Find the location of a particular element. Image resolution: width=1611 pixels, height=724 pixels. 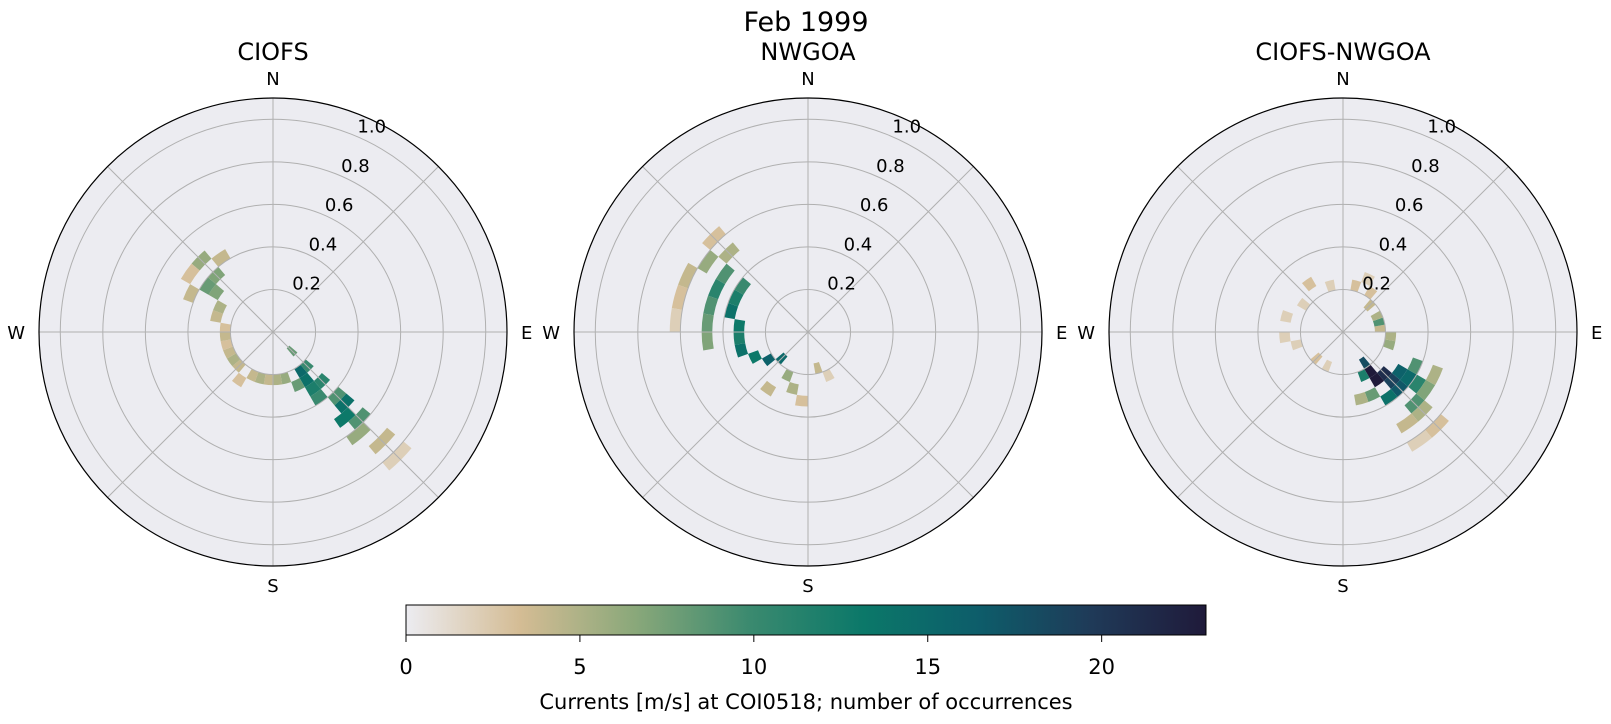

colorbar-tick-label: 0 is located at coordinates (405, 667).